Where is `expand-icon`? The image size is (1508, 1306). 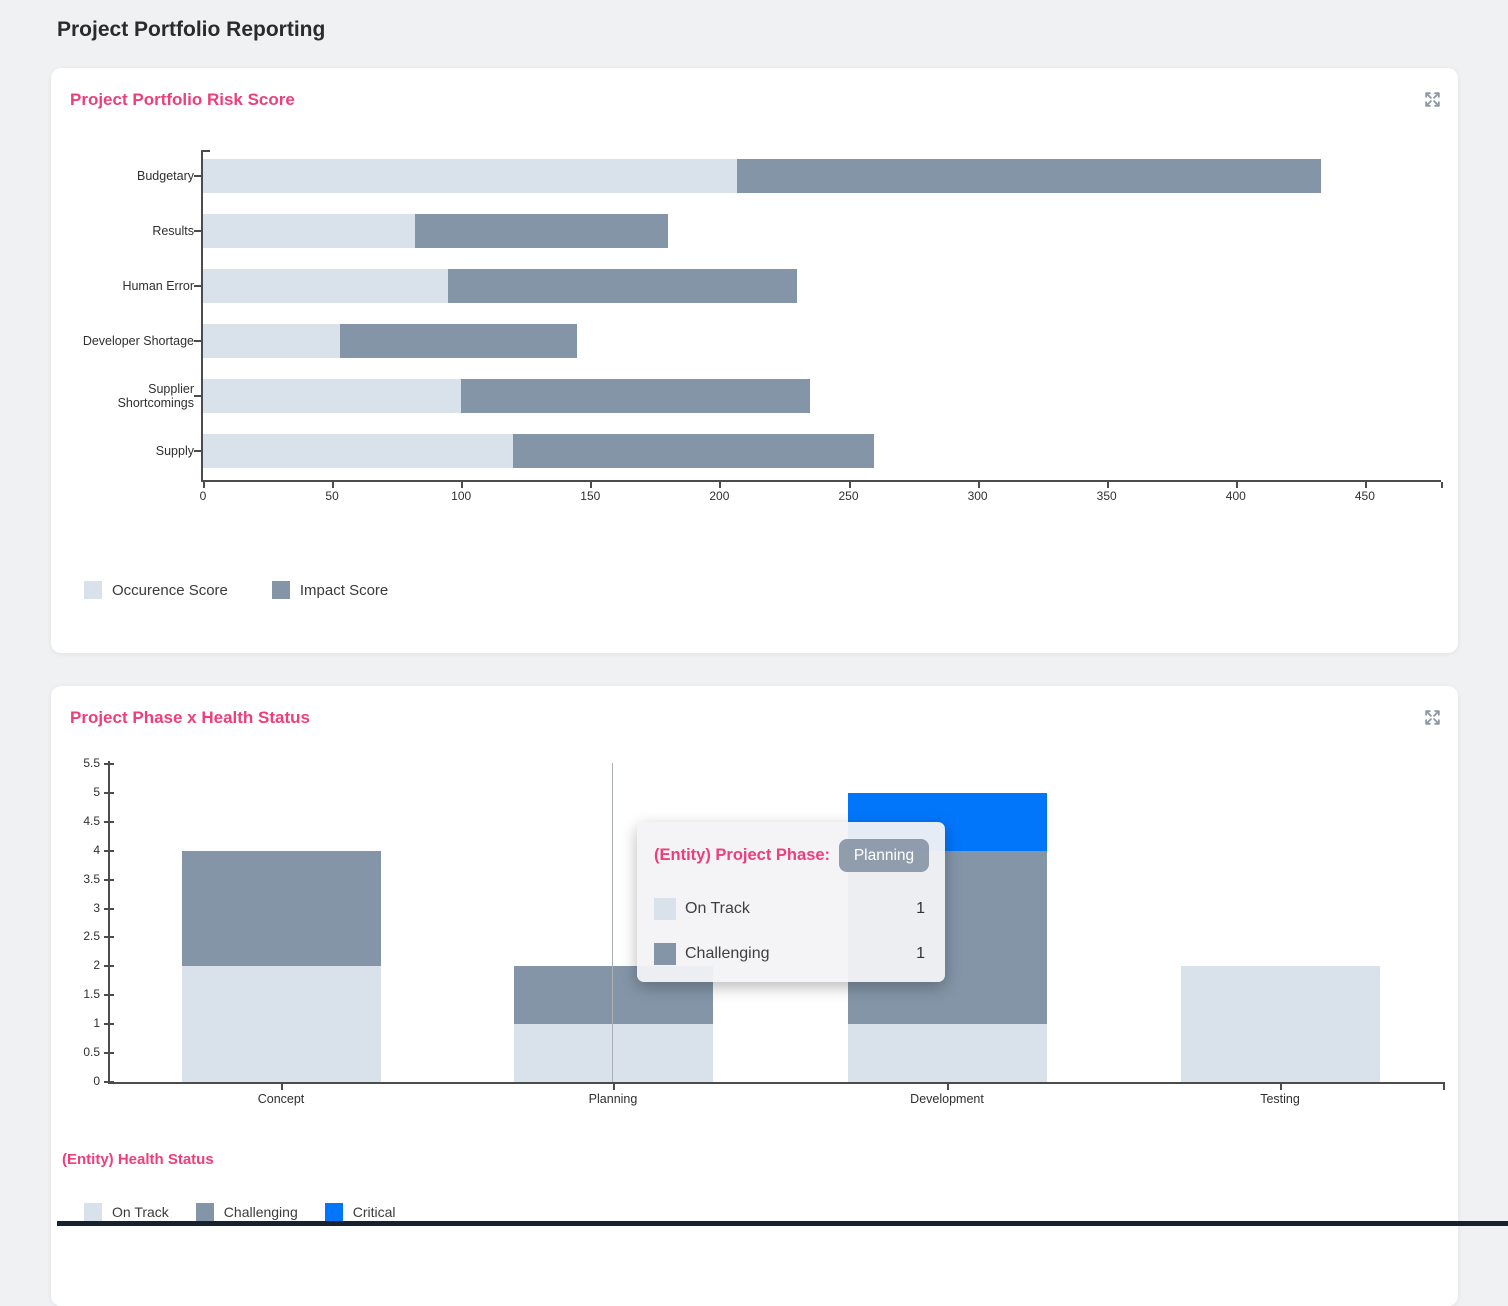
expand-icon is located at coordinates (1432, 720).